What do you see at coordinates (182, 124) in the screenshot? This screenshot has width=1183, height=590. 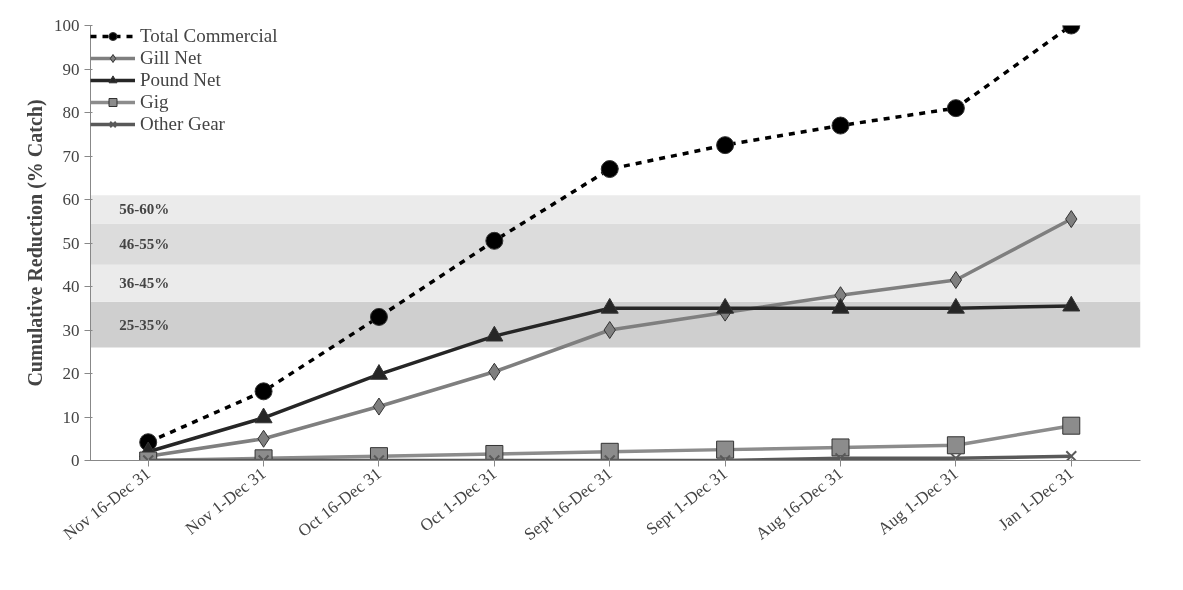 I see `legend-label: Other Gear` at bounding box center [182, 124].